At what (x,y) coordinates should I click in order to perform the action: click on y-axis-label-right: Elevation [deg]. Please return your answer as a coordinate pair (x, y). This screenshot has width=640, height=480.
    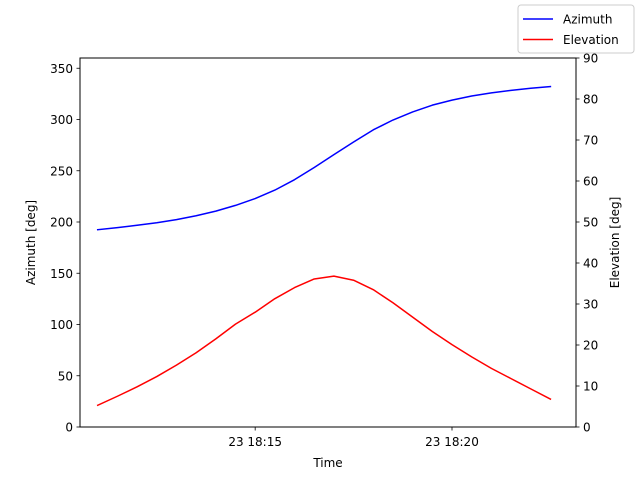
    Looking at the image, I should click on (615, 243).